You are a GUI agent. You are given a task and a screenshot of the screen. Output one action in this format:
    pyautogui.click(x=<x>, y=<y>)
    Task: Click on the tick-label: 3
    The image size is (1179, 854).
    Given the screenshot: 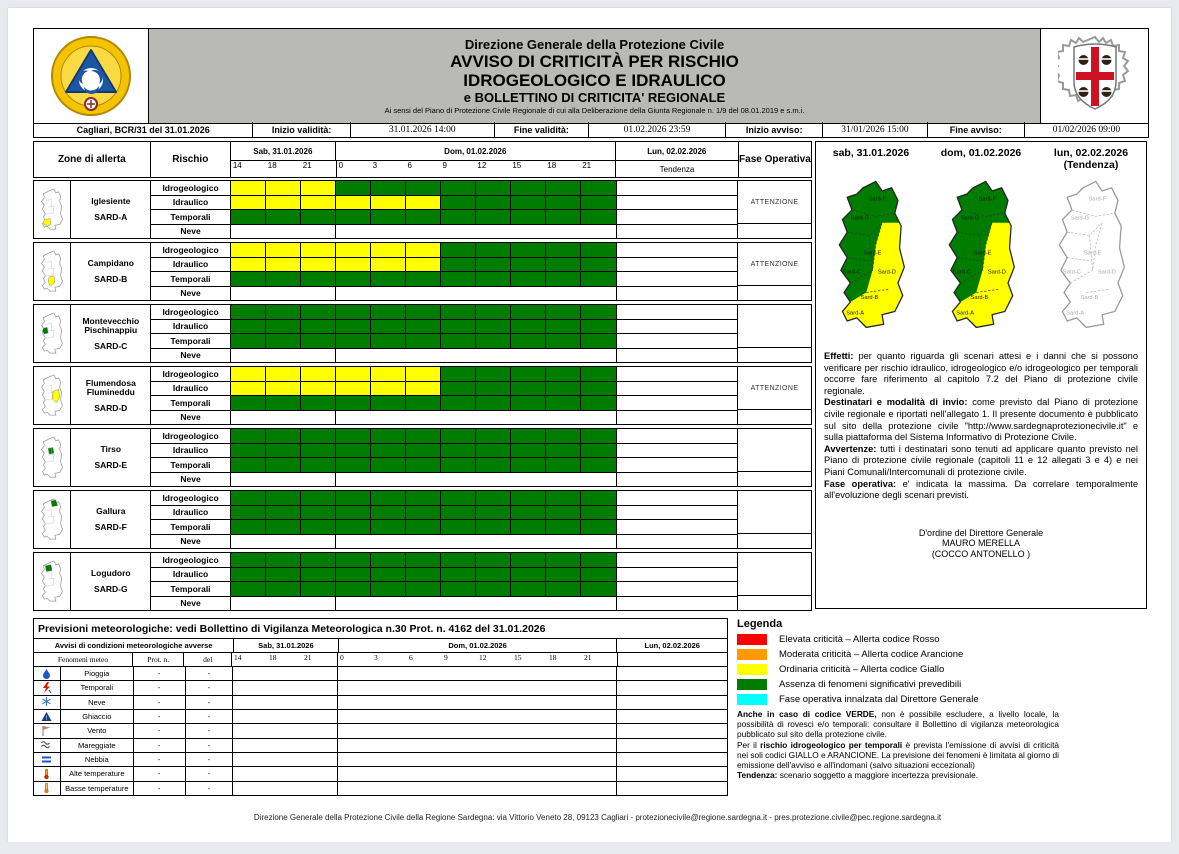 What is the action you would take?
    pyautogui.click(x=375, y=165)
    